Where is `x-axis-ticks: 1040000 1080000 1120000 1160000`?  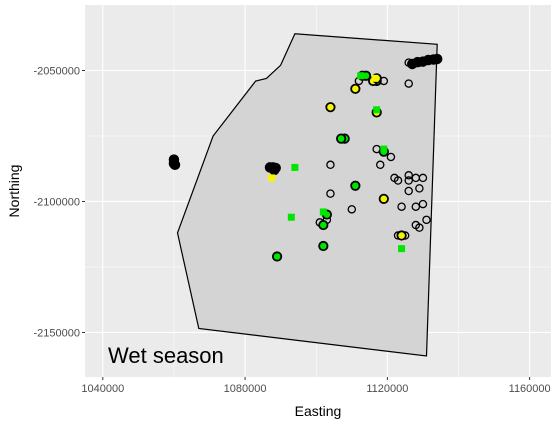
x-axis-ticks: 1040000 1080000 1120000 1160000 is located at coordinates (316, 386).